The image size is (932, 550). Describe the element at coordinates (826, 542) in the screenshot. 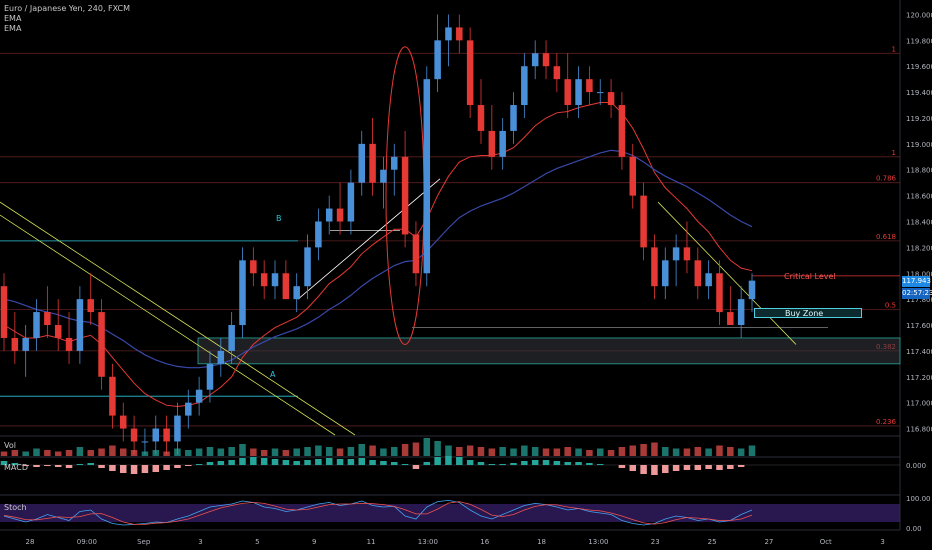

I see `x-tick-label: Oct` at that location.